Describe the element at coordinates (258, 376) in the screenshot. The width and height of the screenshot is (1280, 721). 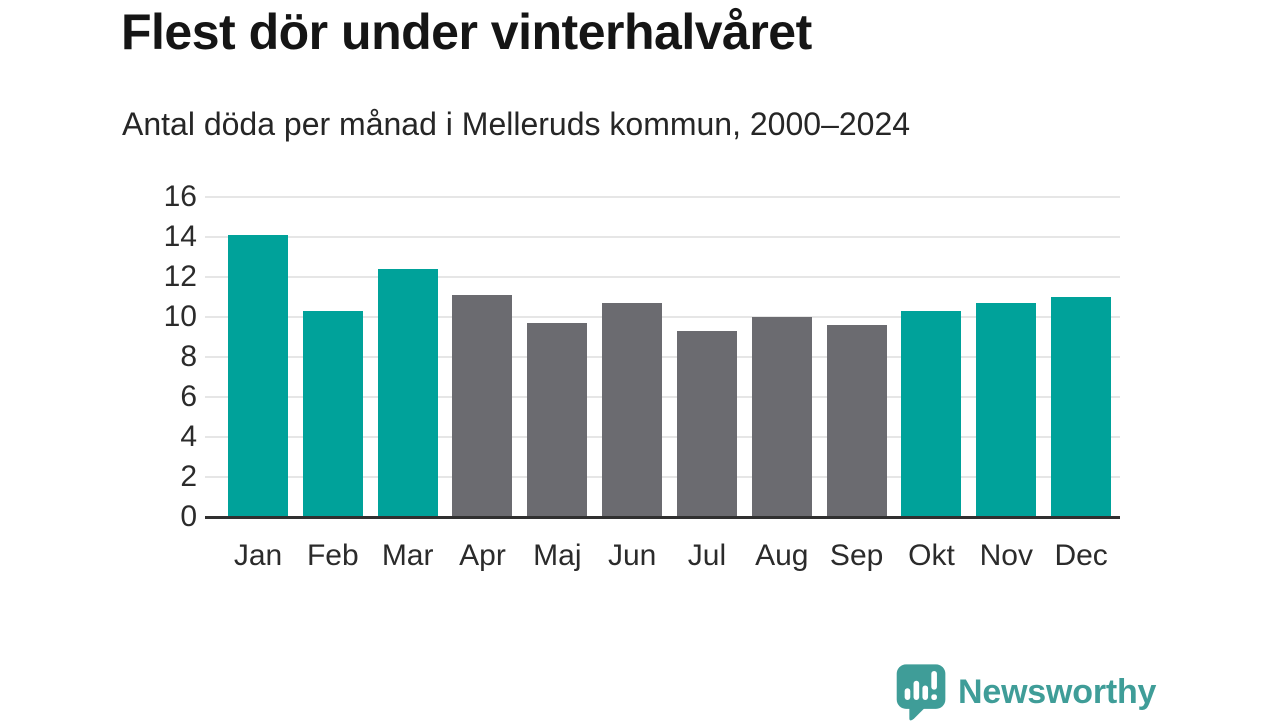
I see `bar-jan` at that location.